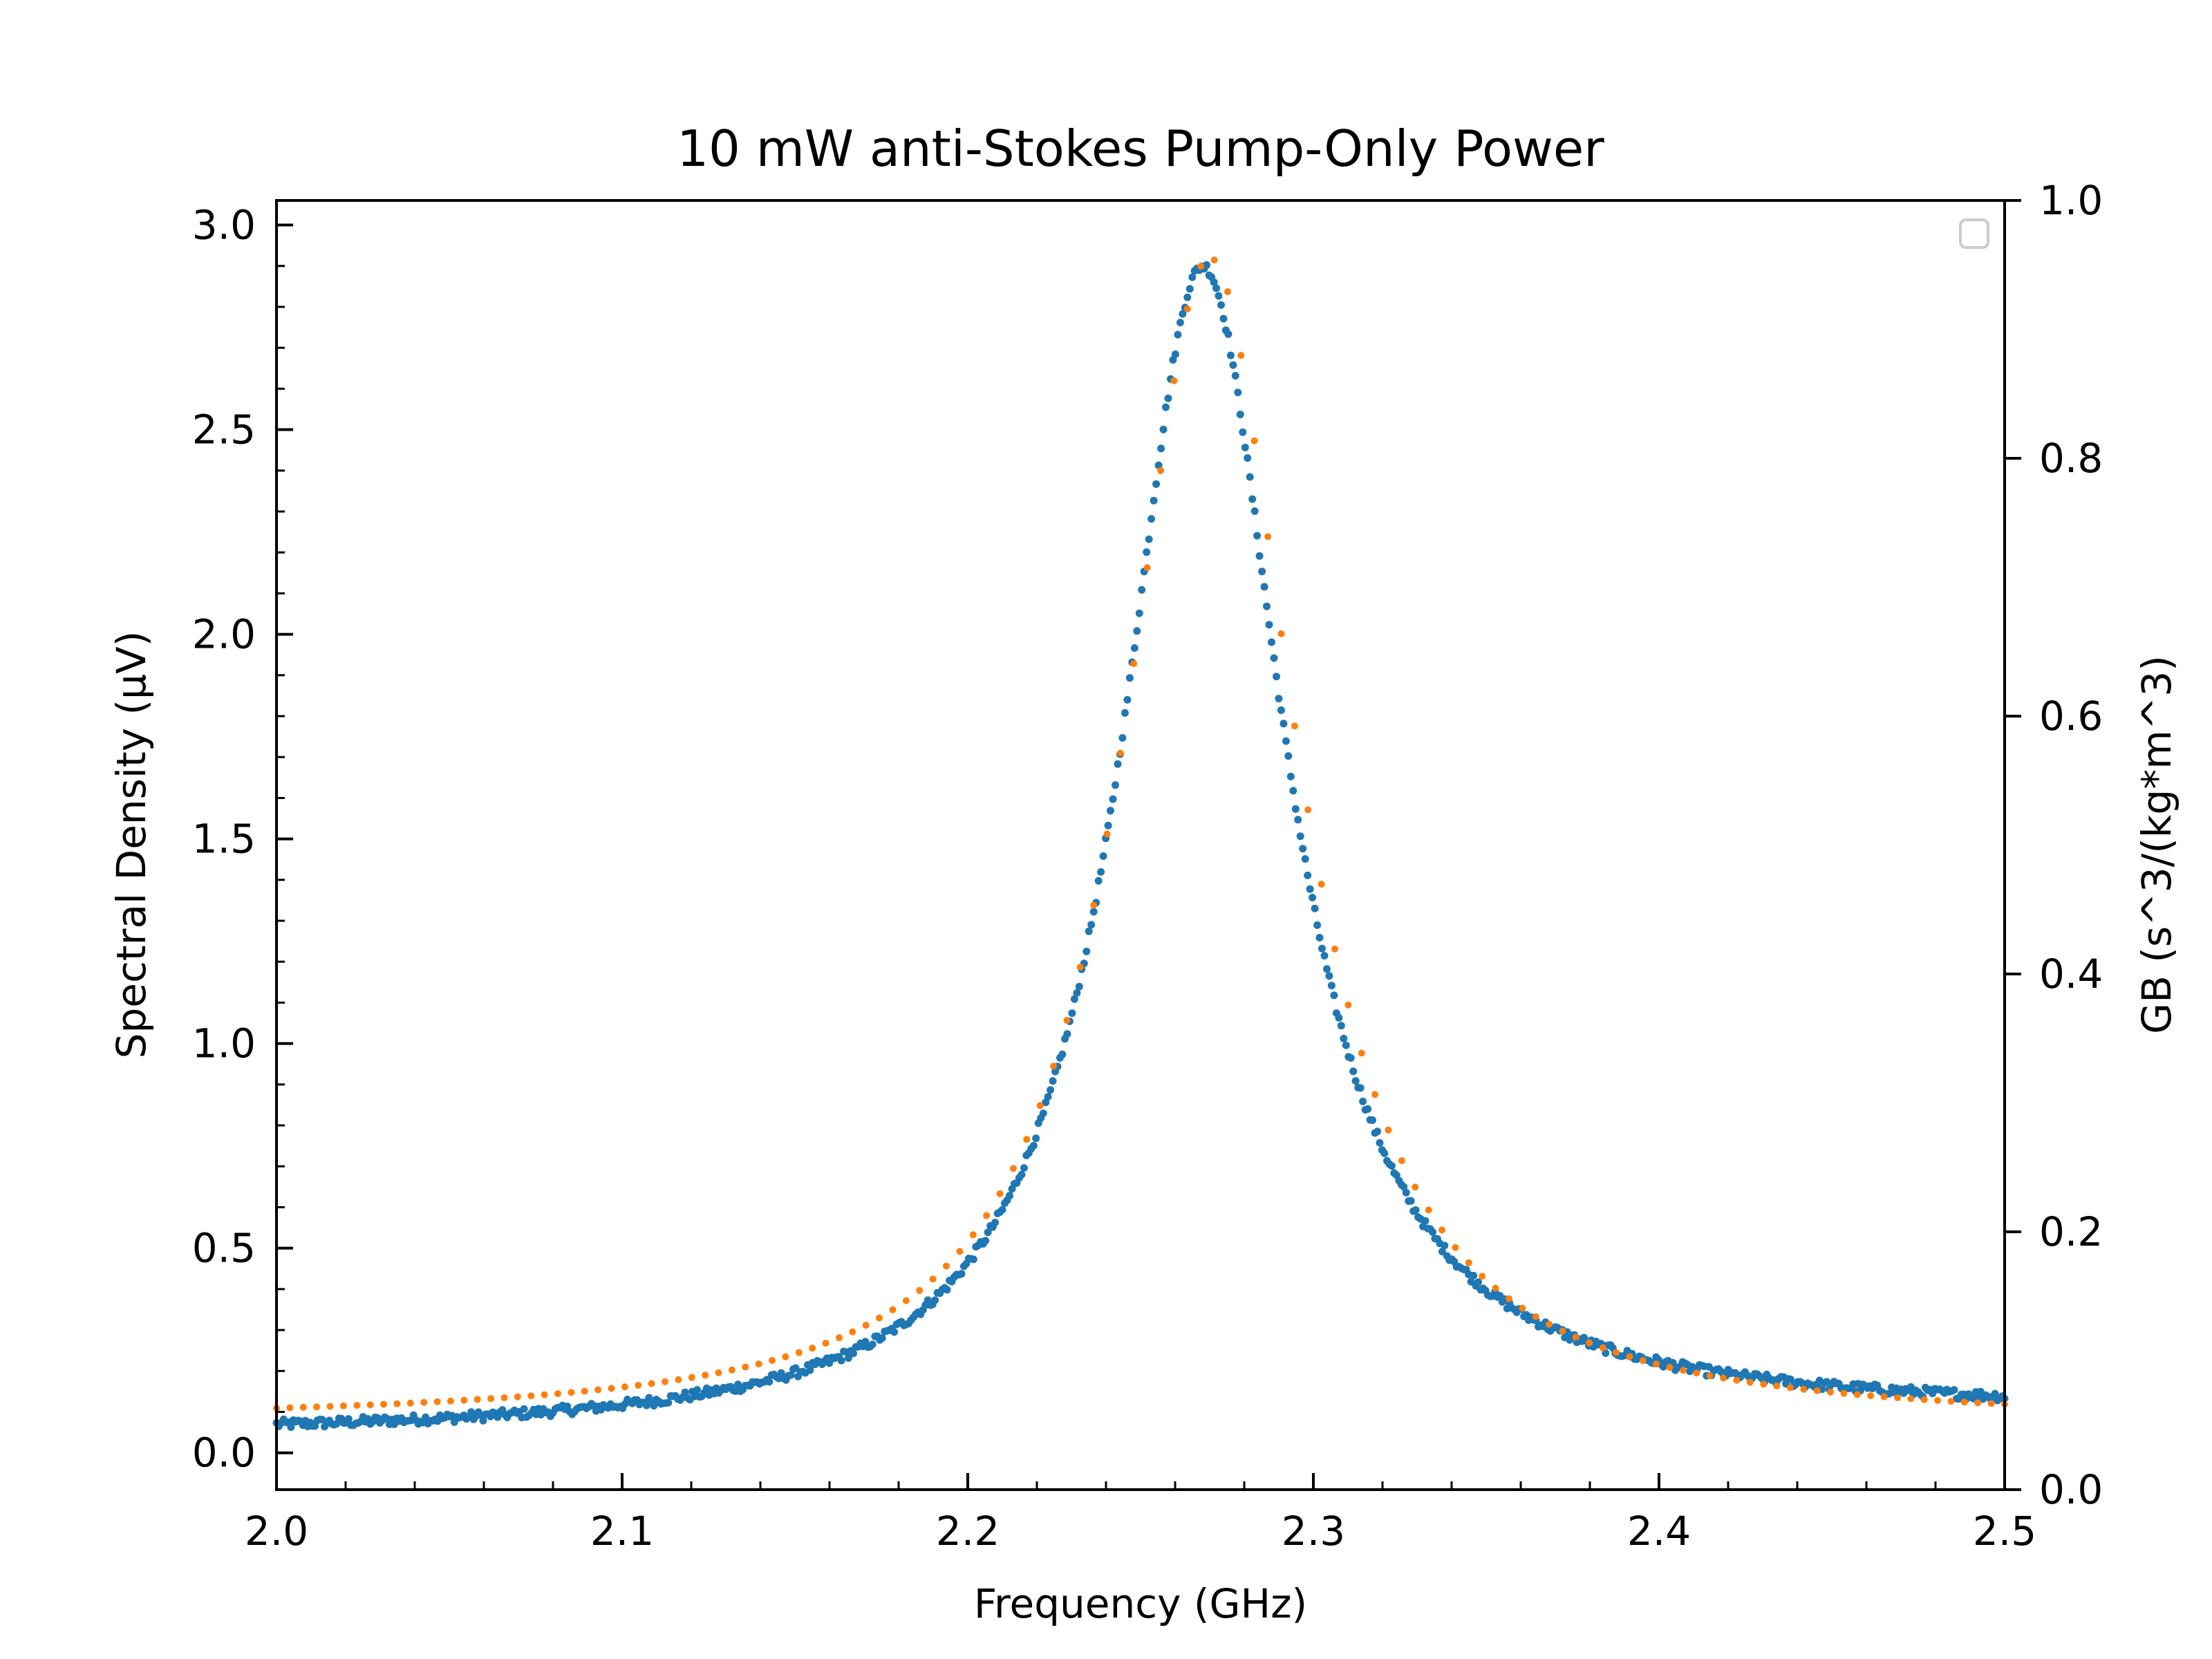 The width and height of the screenshot is (2212, 1659). Describe the element at coordinates (2071, 459) in the screenshot. I see `y2-tick-label: 0.8` at that location.